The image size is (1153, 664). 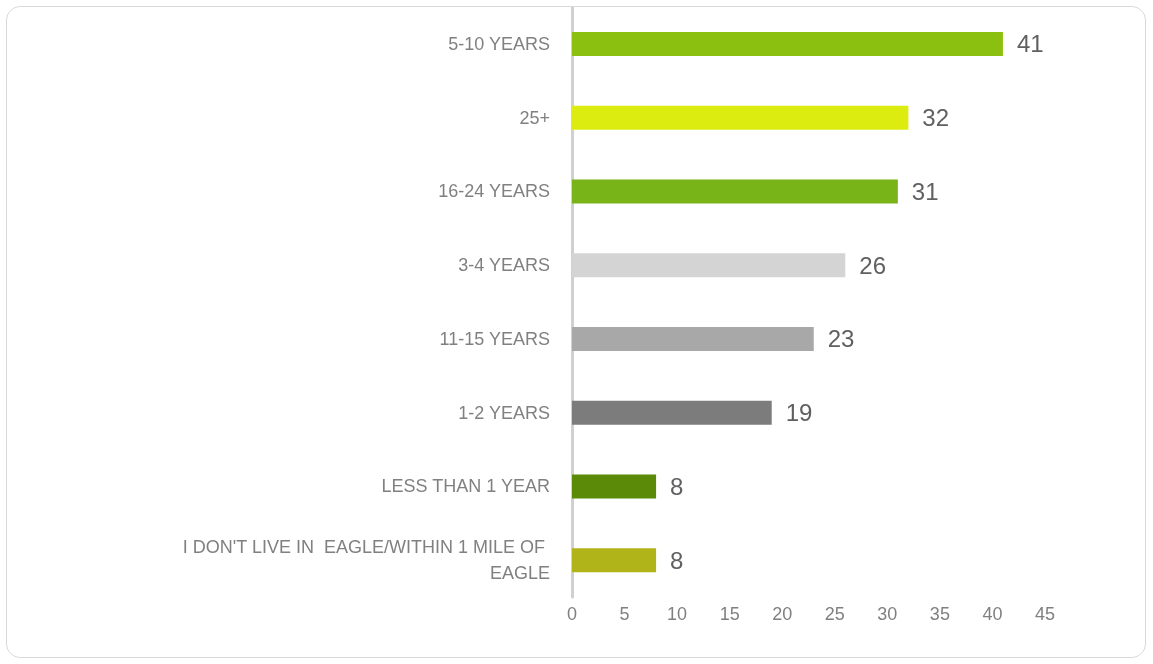 What do you see at coordinates (782, 614) in the screenshot?
I see `x-tick-label: 20` at bounding box center [782, 614].